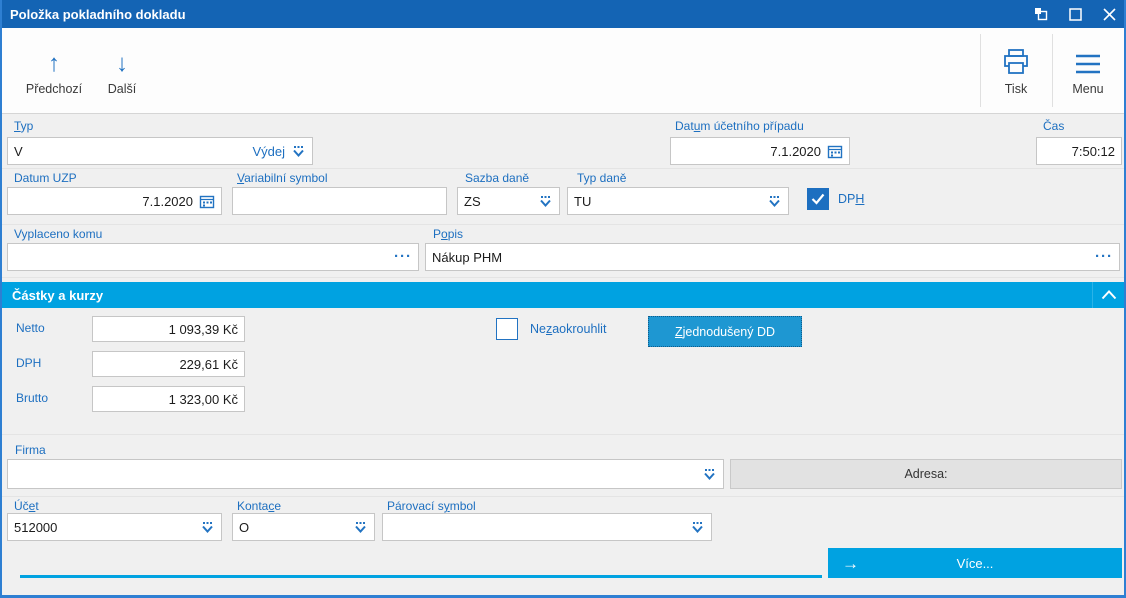  What do you see at coordinates (850, 563) in the screenshot?
I see `arrow-right-icon: →` at bounding box center [850, 563].